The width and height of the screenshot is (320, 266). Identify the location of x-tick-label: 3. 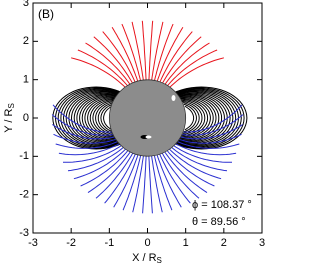
(262, 243).